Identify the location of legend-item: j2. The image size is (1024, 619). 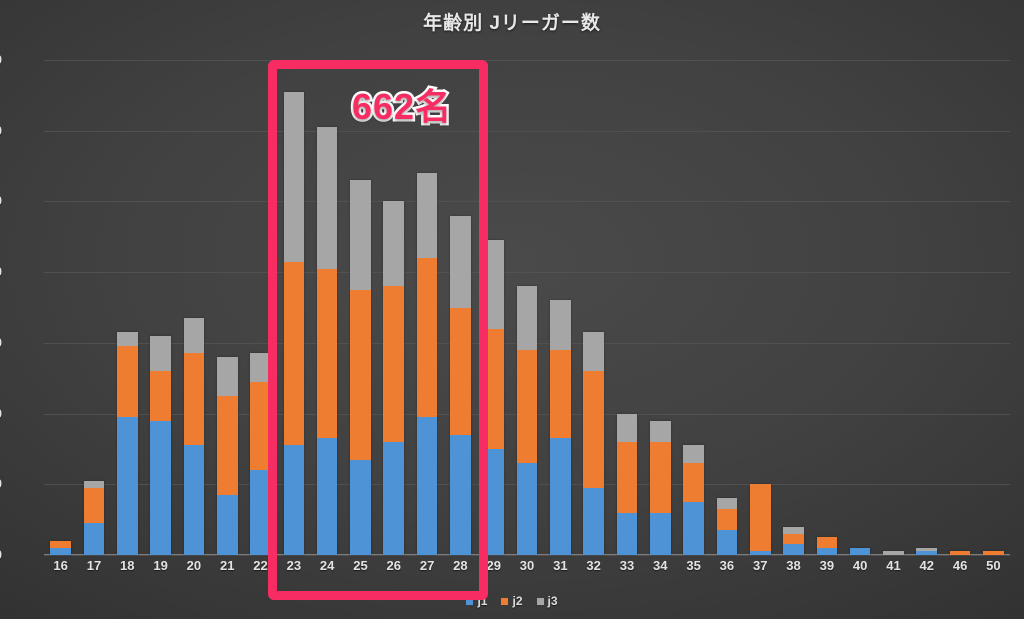
(512, 601).